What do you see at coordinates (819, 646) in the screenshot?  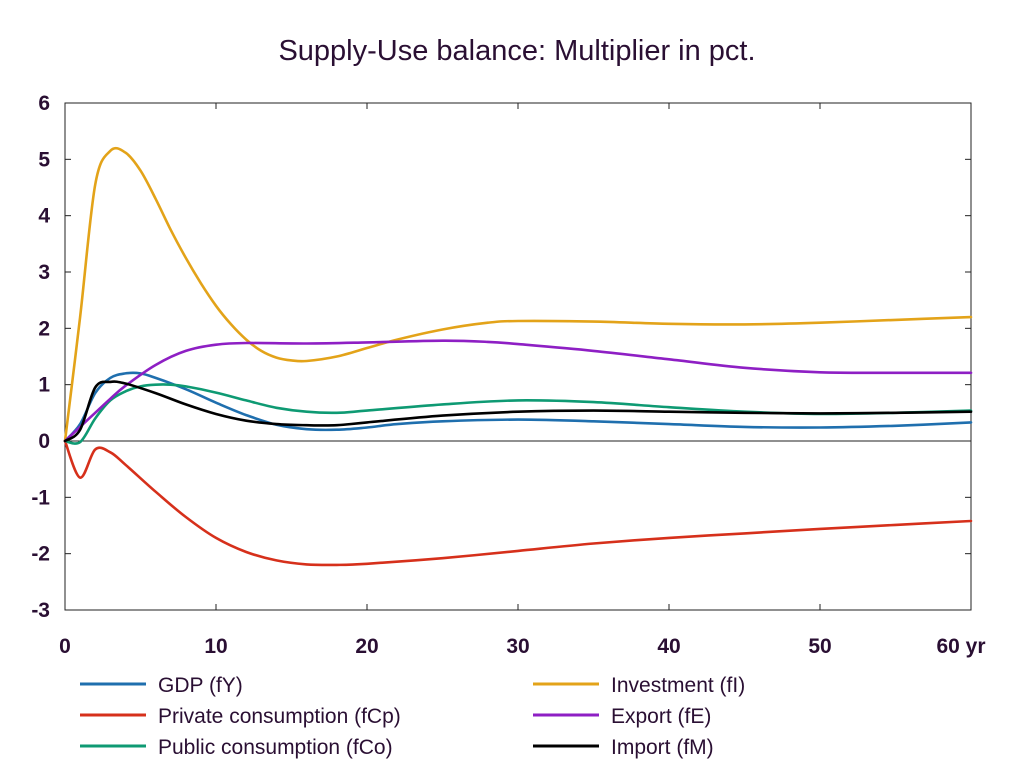 I see `x-tick-label: 50` at bounding box center [819, 646].